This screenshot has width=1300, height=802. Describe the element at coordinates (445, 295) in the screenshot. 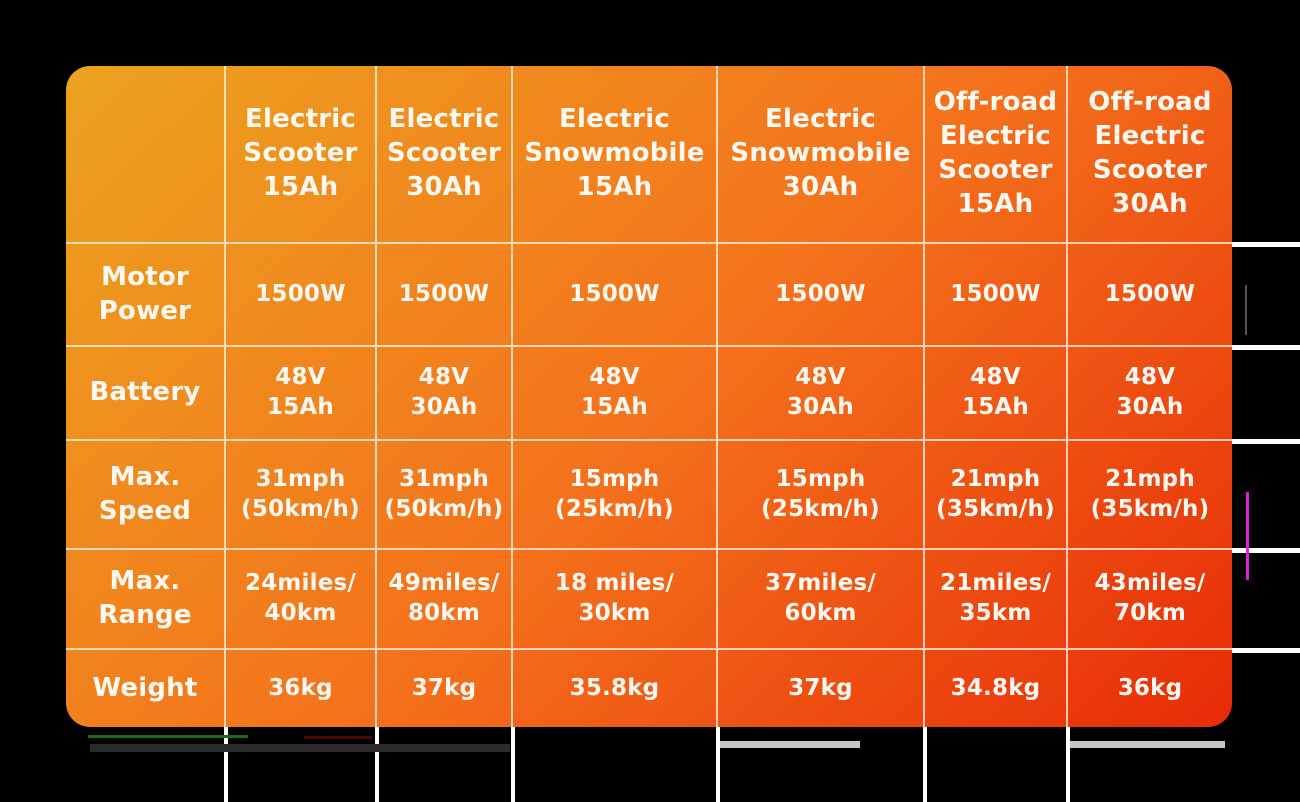

I see `table-cell-motor-power-2: 1500W` at that location.